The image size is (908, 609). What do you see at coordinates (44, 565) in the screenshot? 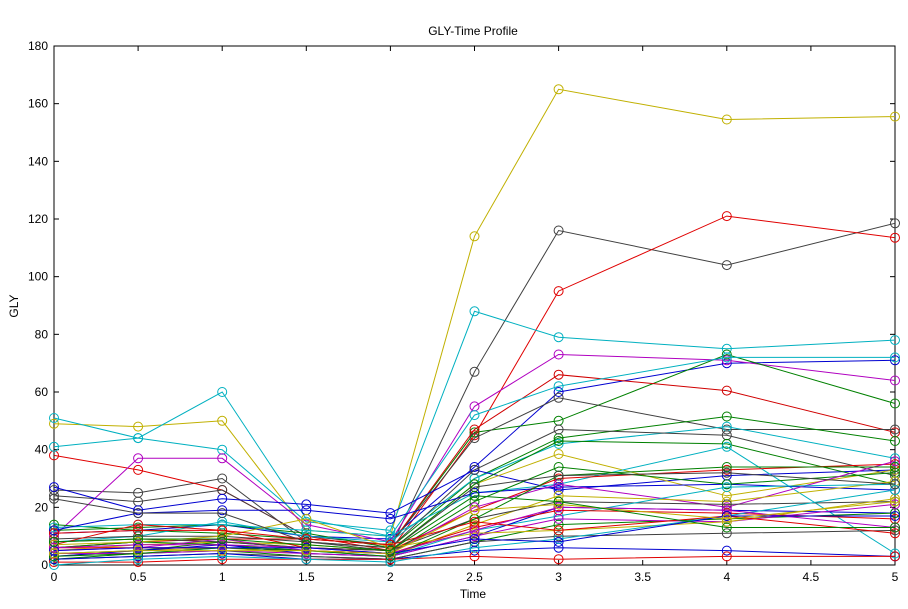
I see `y-tick-label: 0` at bounding box center [44, 565].